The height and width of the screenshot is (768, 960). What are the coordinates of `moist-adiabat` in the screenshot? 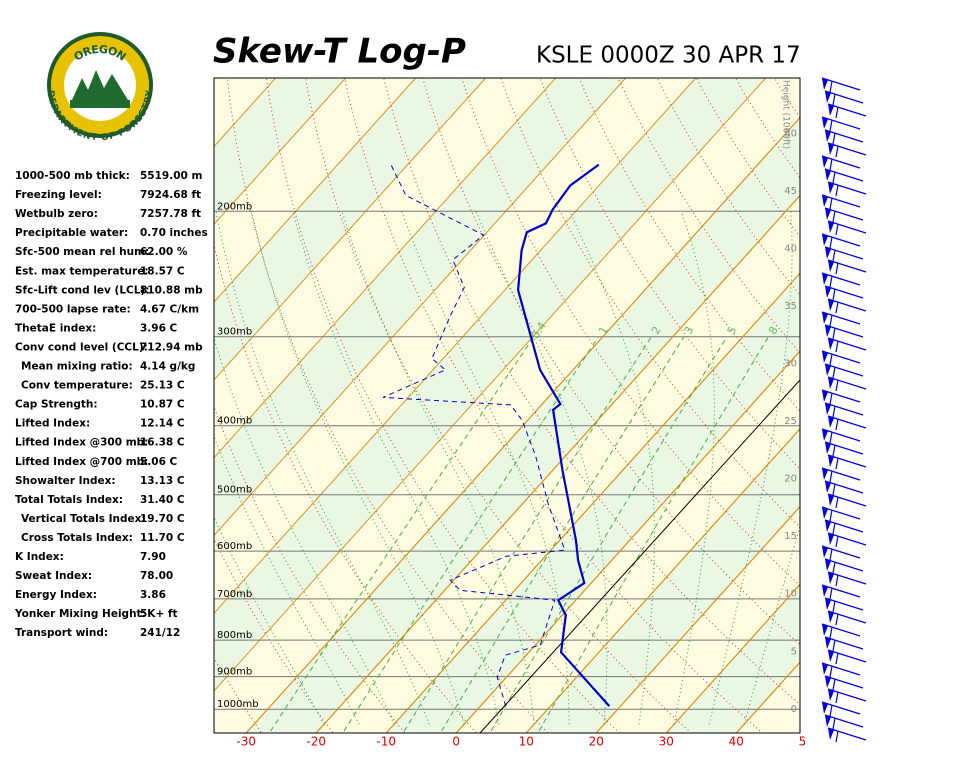 It's located at (541, 468).